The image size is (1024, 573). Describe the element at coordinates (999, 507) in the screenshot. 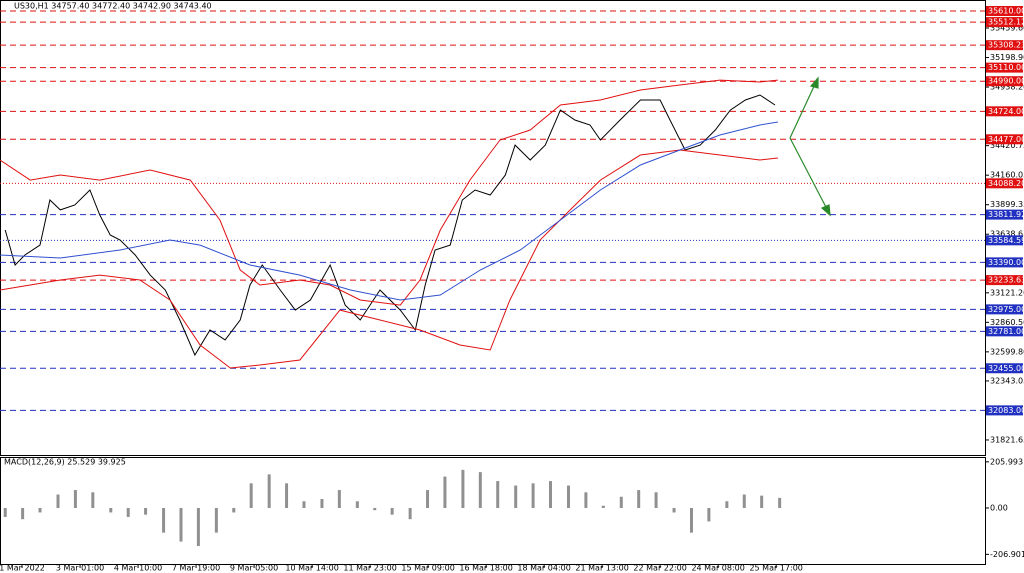

I see `y-tick-label: 0.00` at that location.